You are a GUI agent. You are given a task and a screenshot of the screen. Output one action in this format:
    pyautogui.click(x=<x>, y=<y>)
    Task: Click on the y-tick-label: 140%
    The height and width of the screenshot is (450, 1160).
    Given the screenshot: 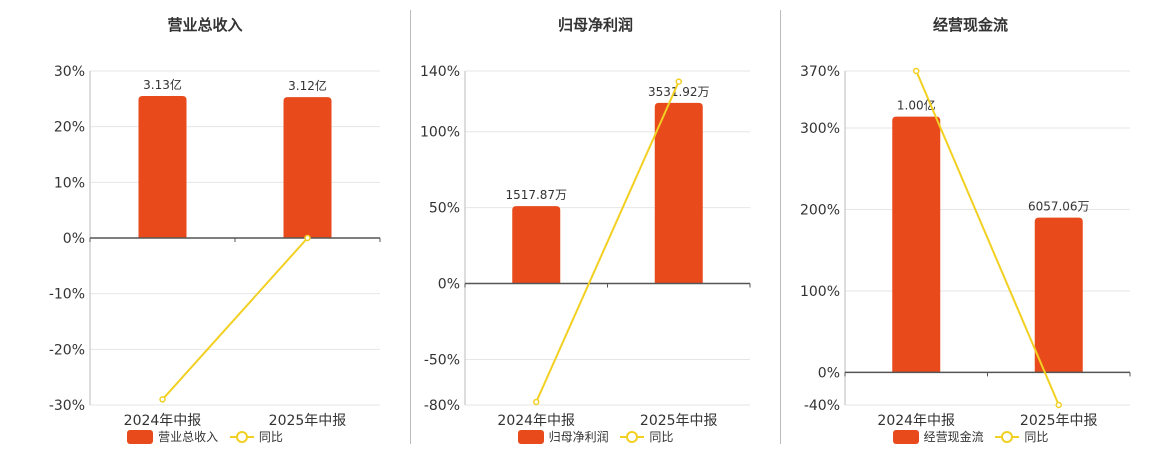 What is the action you would take?
    pyautogui.click(x=440, y=72)
    